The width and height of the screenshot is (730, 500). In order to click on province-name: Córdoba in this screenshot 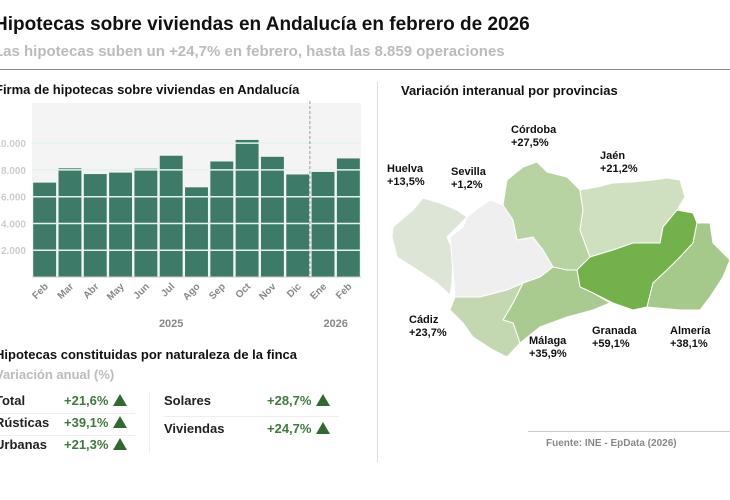, I will do `click(534, 130)`.